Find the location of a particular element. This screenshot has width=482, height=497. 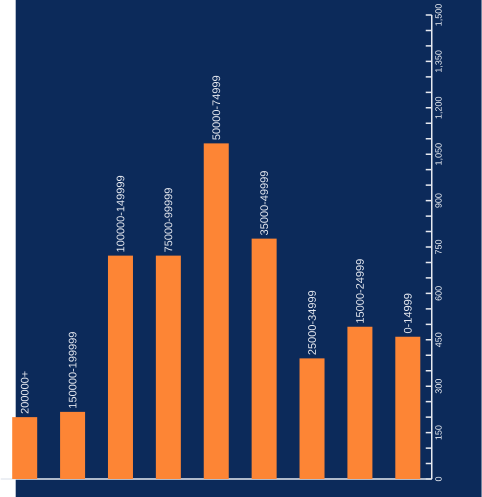

x-tick-label: 15000-24999 is located at coordinates (360, 291).